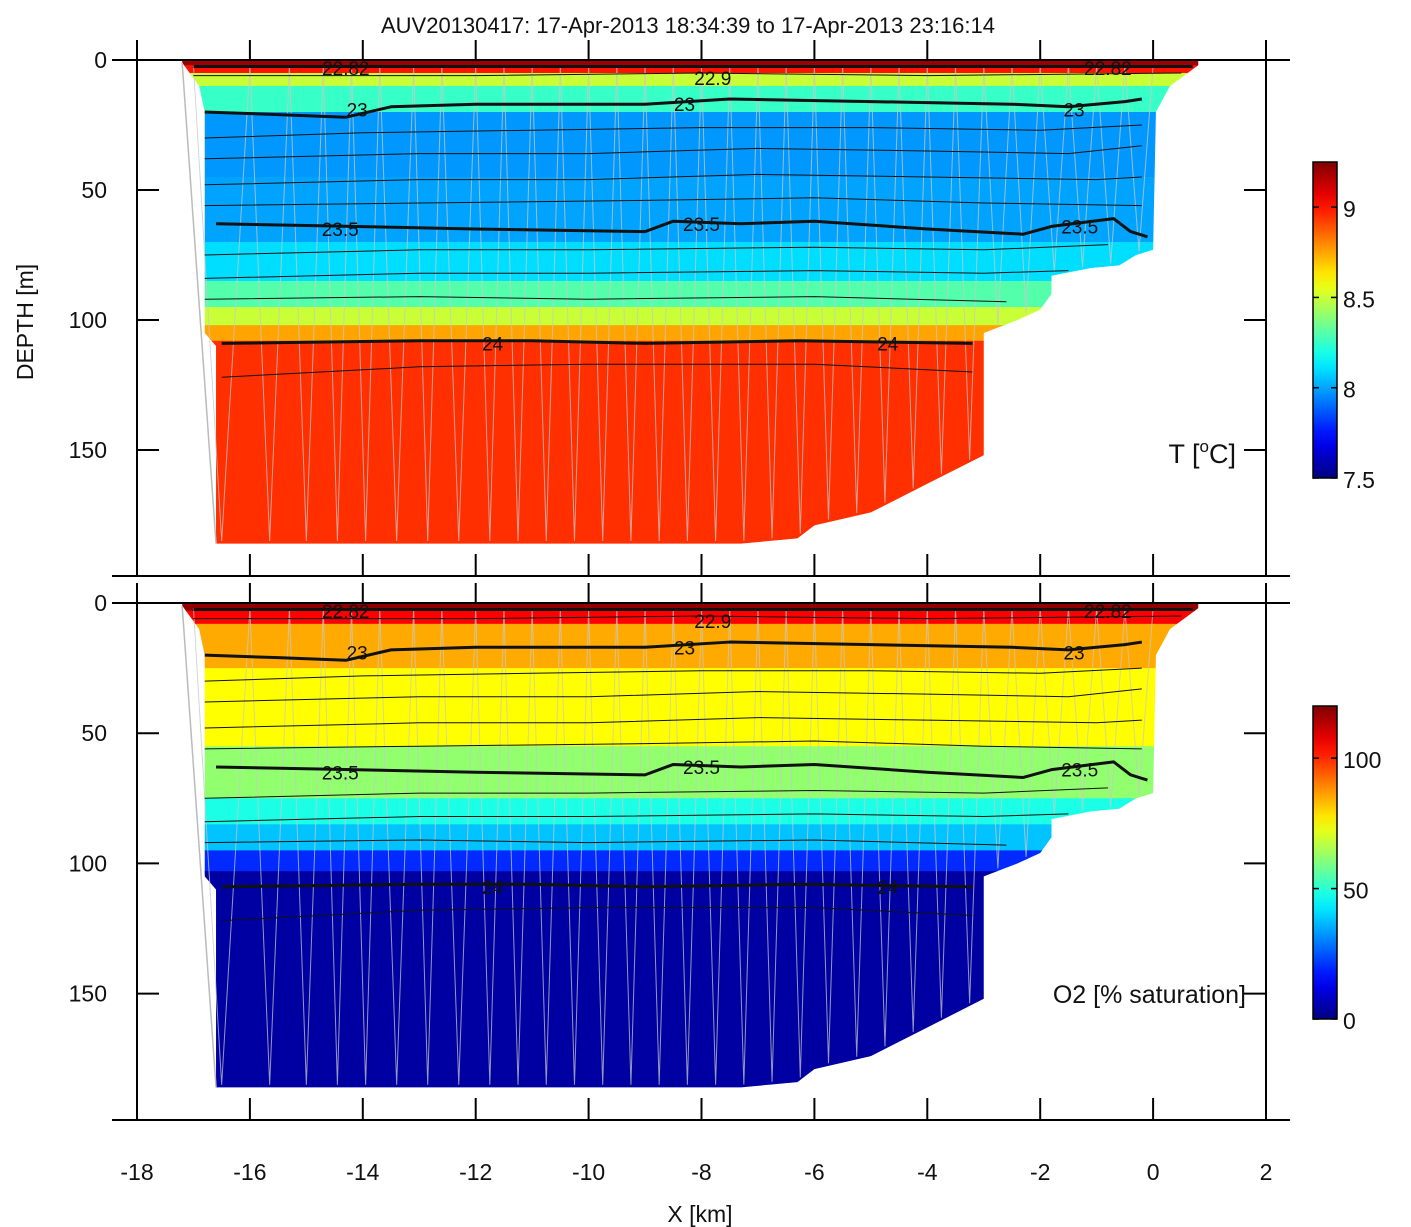 This screenshot has height=1227, width=1411. I want to click on colorbar-tick-label: 0, so click(1349, 1021).